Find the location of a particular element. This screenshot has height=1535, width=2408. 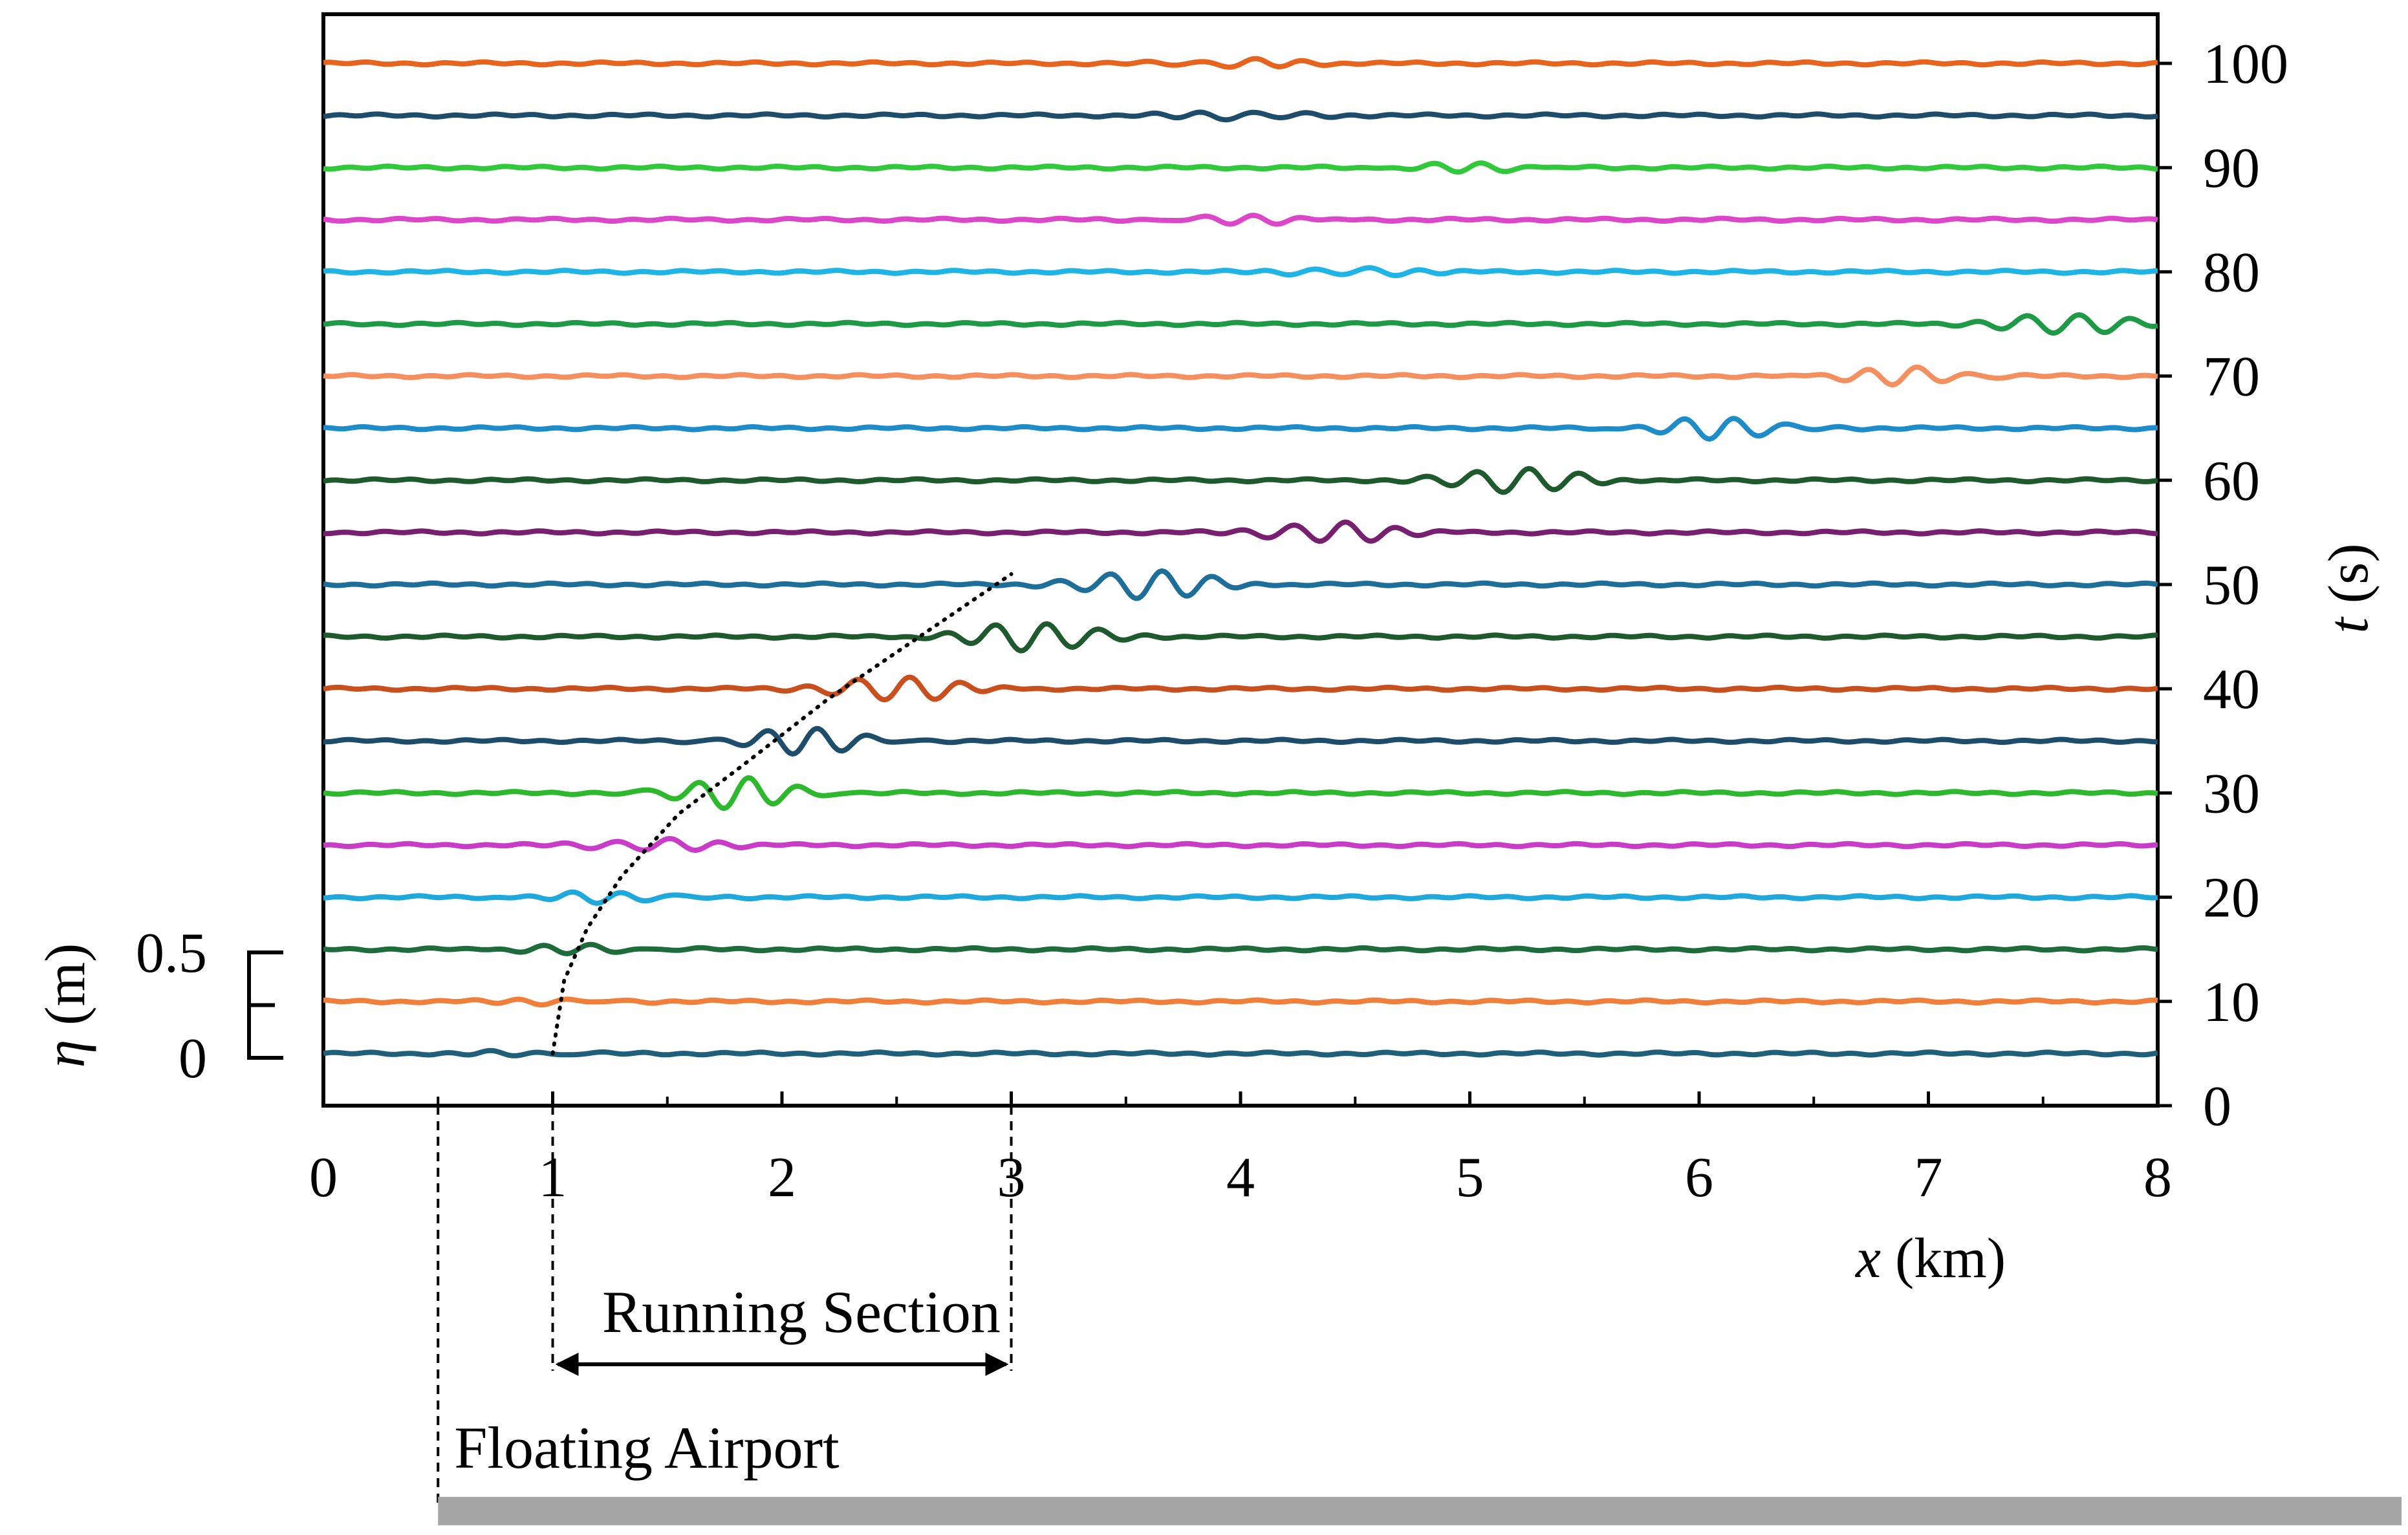

amplitude-scale-bar is located at coordinates (265, 1005).